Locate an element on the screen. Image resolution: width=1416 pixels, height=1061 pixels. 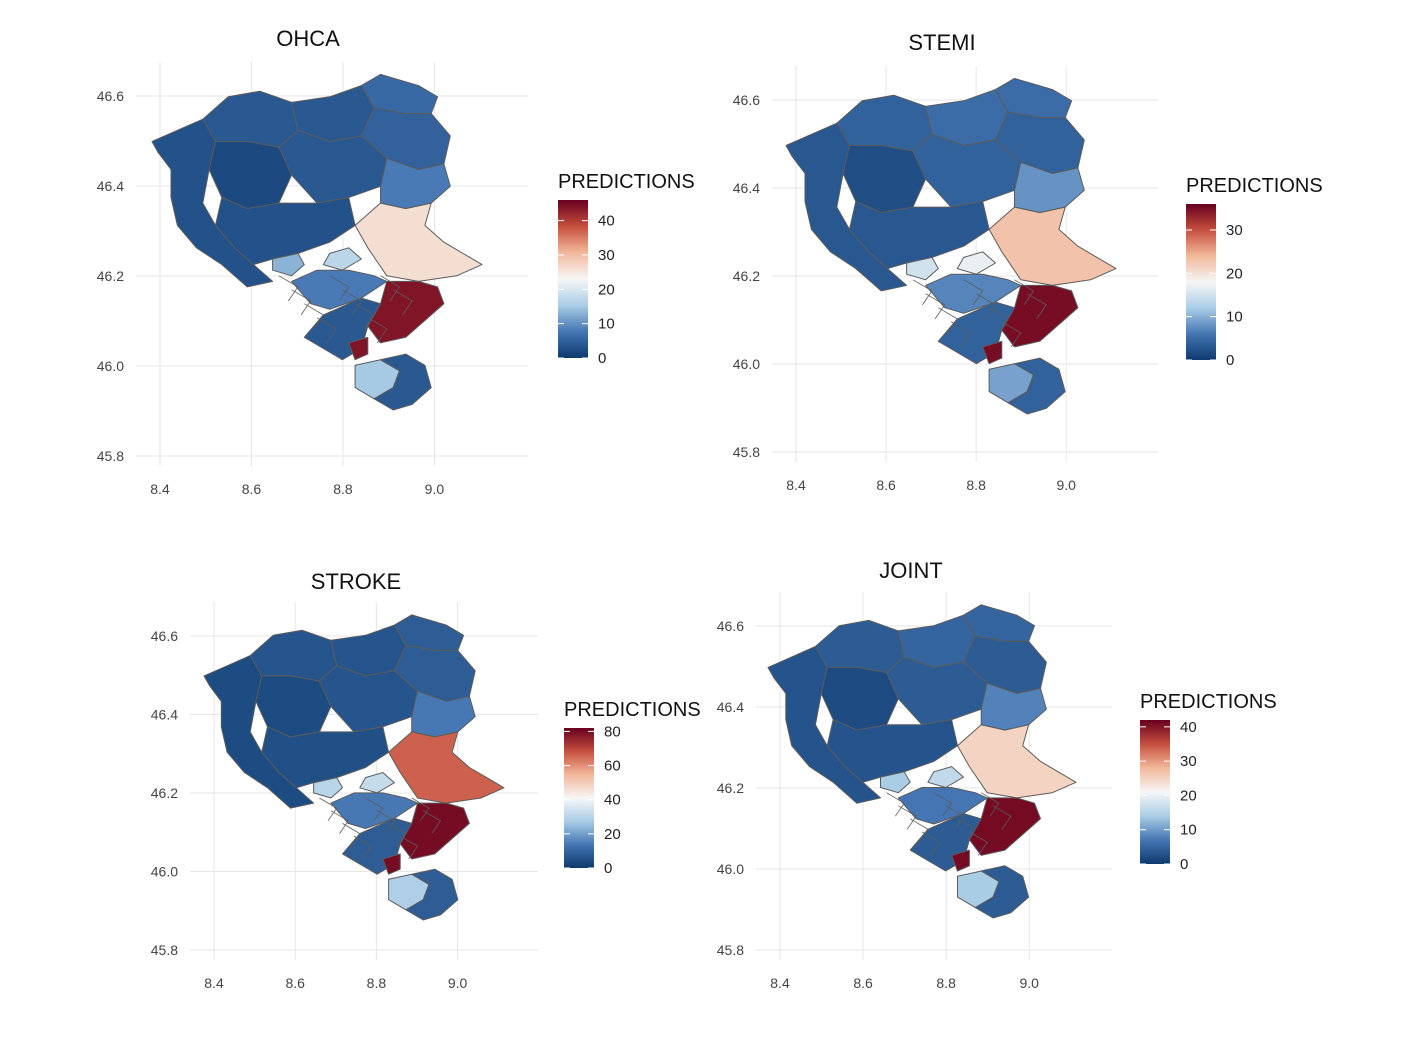
panel-title: STROKE is located at coordinates (356, 581).